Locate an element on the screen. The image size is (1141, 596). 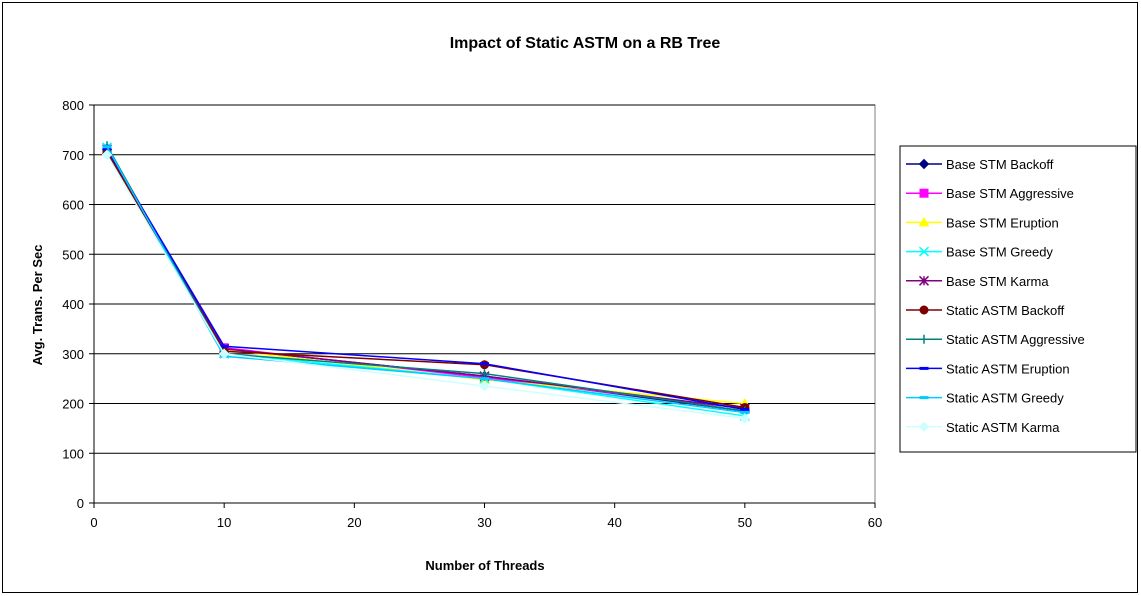
legend-label: Base STM Greedy is located at coordinates (999, 252).